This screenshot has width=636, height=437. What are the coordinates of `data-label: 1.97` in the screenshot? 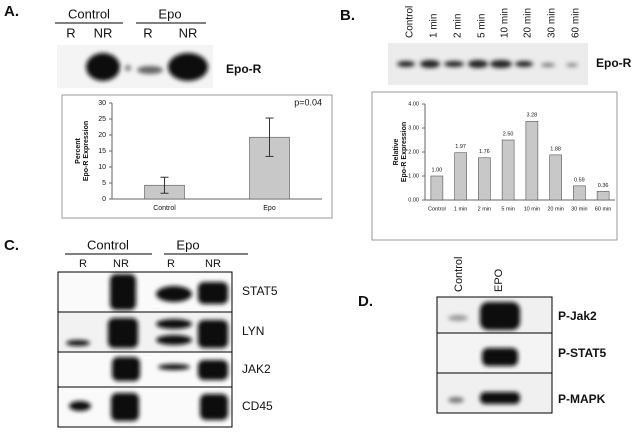 It's located at (460, 147).